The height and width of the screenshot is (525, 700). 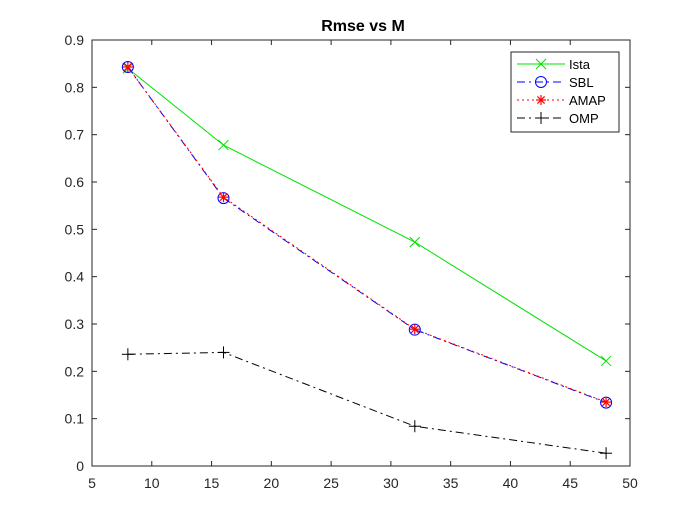 I want to click on x-tick-label: 50, so click(x=630, y=483).